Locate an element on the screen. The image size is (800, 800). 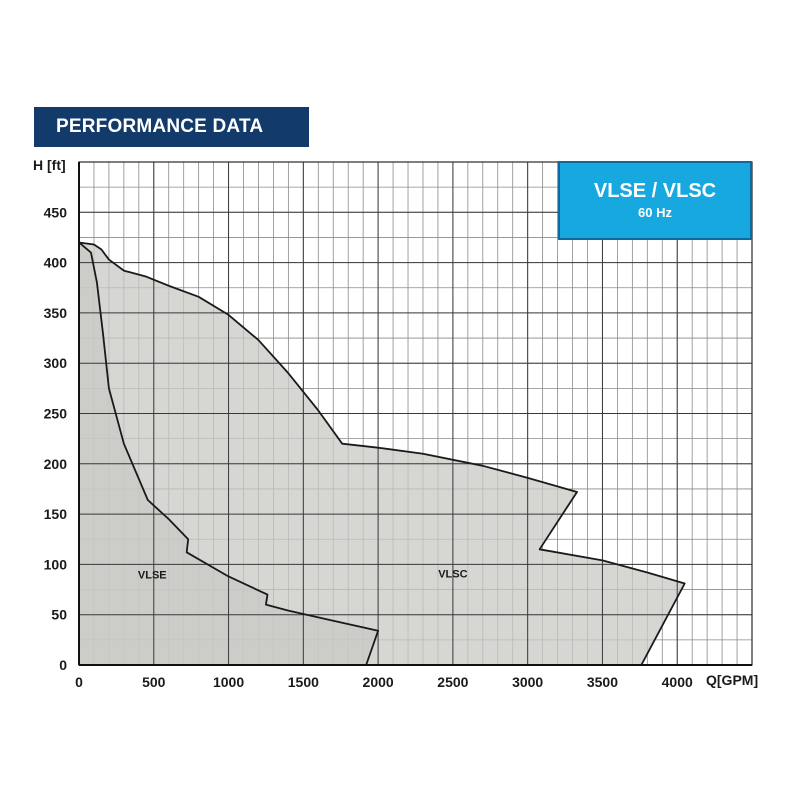
y-tick-label: 50 is located at coordinates (59, 615).